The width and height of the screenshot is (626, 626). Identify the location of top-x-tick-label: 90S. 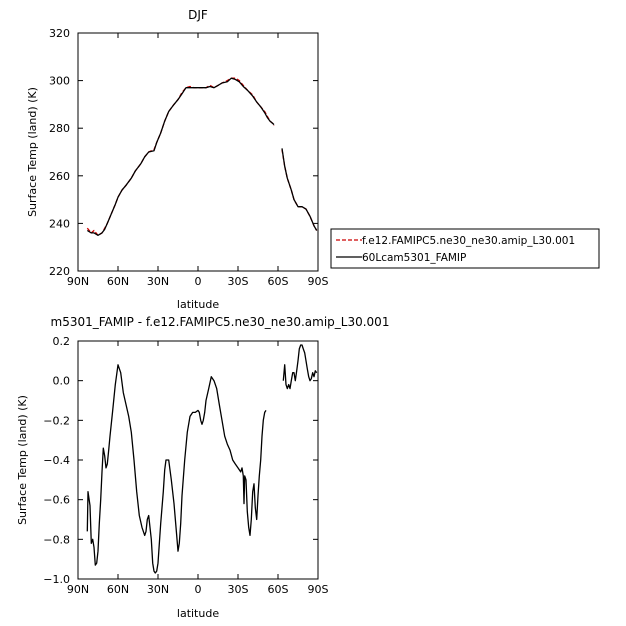
(318, 281).